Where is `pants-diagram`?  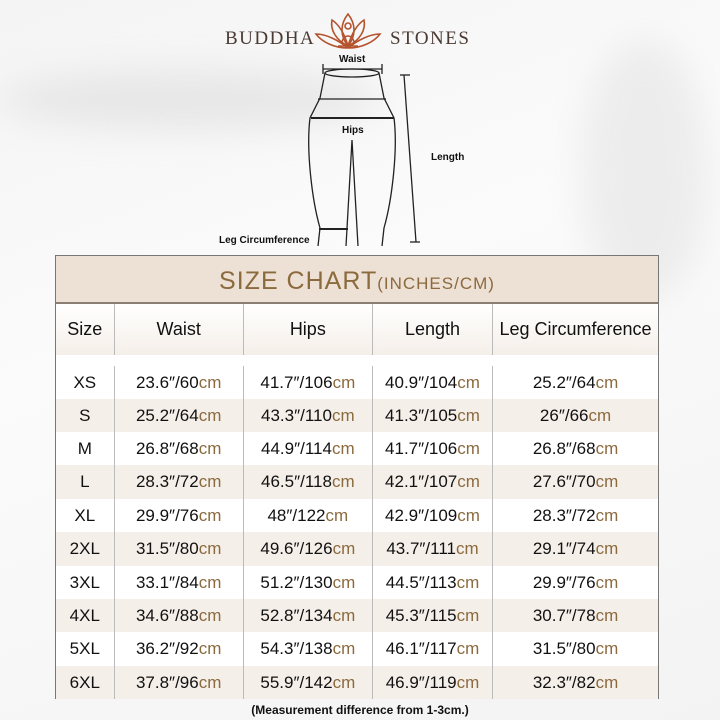 pants-diagram is located at coordinates (364, 155).